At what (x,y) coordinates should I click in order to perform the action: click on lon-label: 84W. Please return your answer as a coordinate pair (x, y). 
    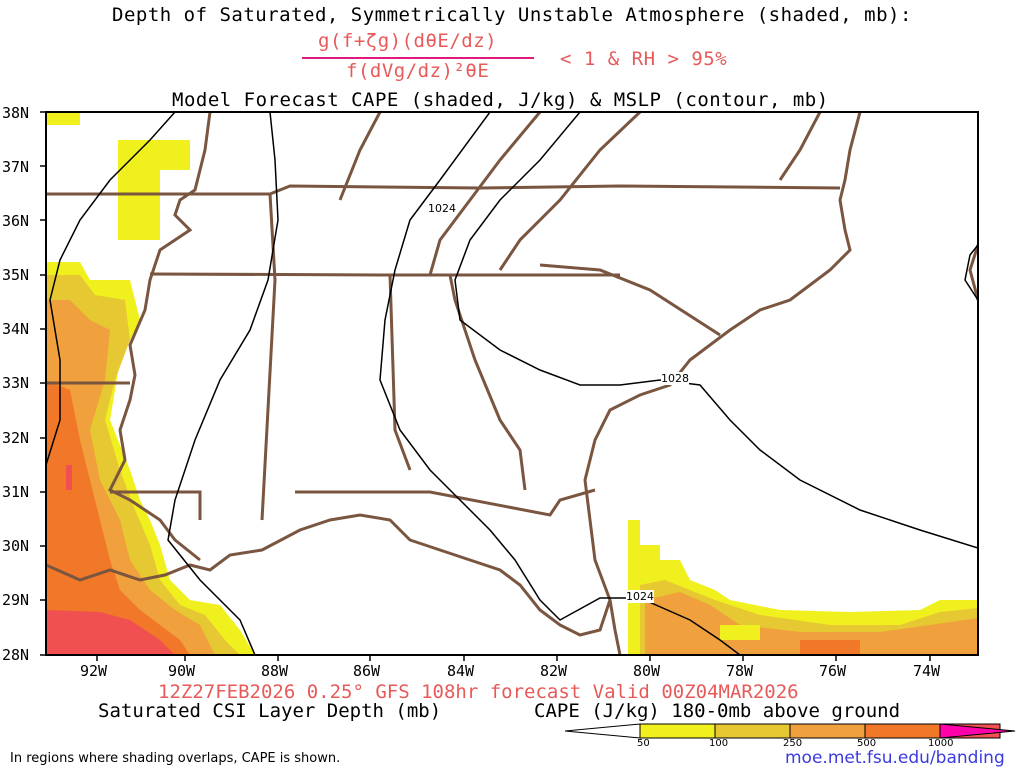
    Looking at the image, I should click on (461, 671).